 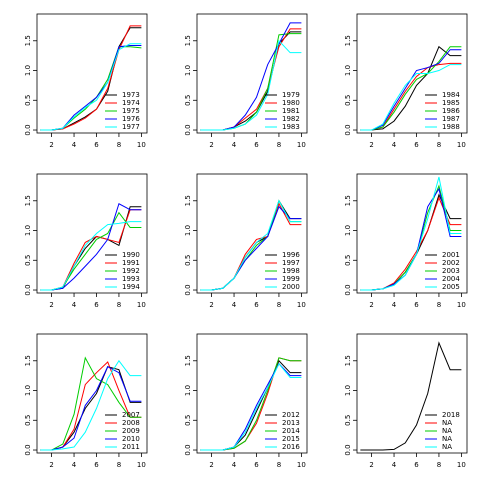 I want to click on legend-label: 2015, so click(x=291, y=439).